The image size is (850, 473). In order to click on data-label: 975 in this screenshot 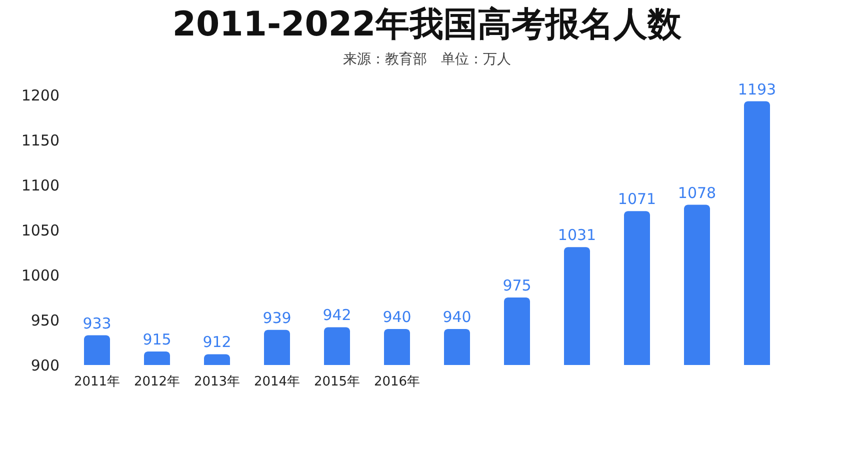, I will do `click(517, 285)`.